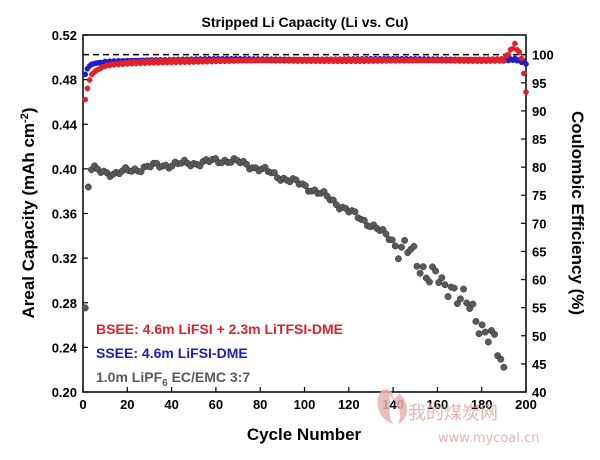 This screenshot has height=460, width=600. I want to click on x-tick-label-3: 60, so click(216, 404).